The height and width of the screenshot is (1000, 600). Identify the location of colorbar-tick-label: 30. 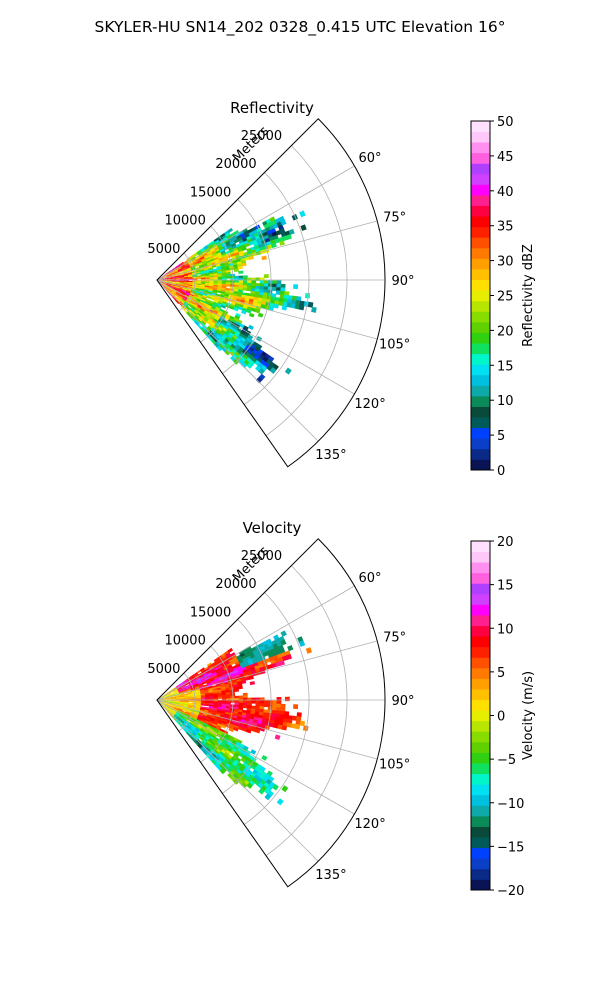
(505, 262).